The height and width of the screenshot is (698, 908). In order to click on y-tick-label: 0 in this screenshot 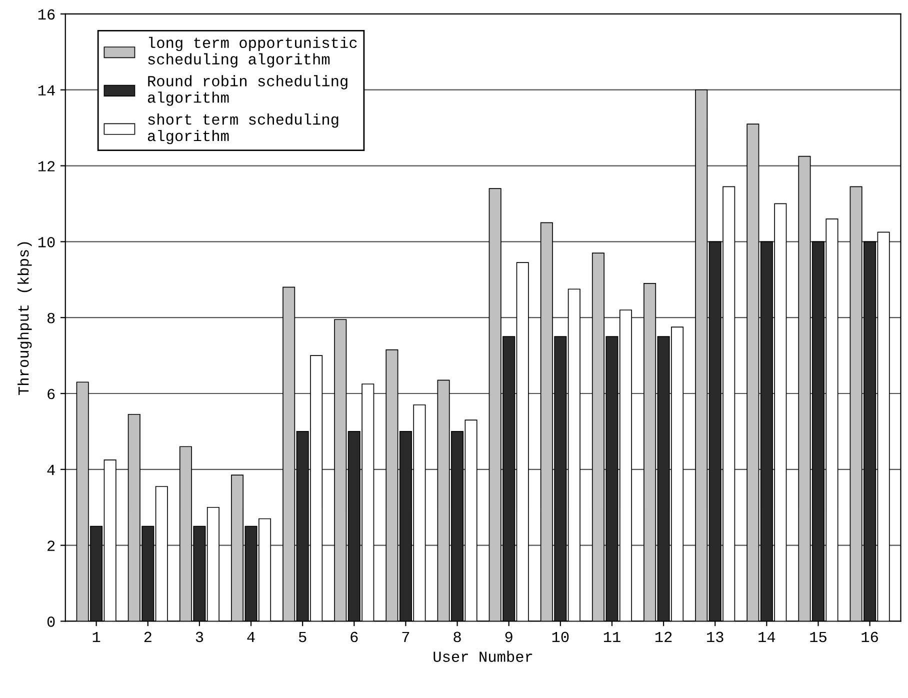, I will do `click(51, 621)`.